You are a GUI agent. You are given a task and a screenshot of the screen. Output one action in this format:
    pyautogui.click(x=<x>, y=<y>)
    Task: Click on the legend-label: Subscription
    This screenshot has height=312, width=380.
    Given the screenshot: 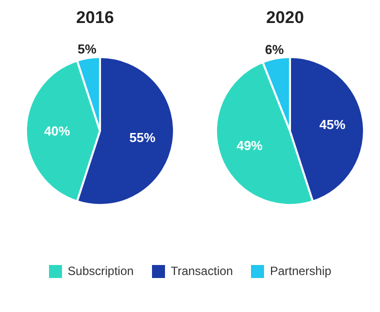 What is the action you would take?
    pyautogui.click(x=101, y=271)
    